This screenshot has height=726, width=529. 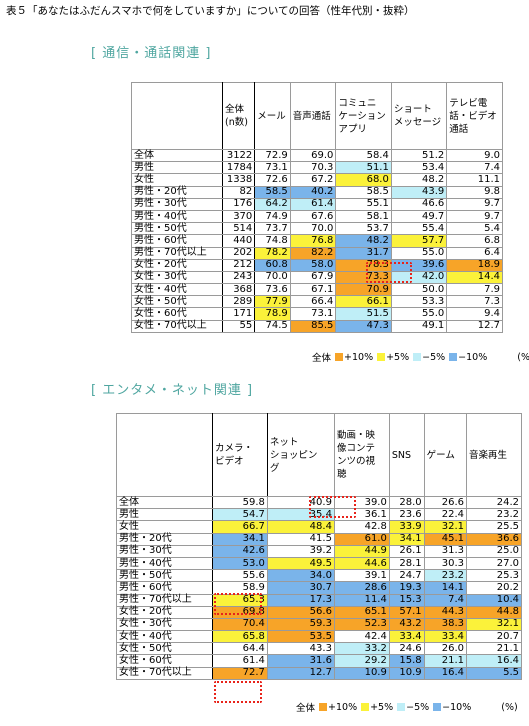 What do you see at coordinates (240, 551) in the screenshot?
I see `value-cell: 42.6` at bounding box center [240, 551].